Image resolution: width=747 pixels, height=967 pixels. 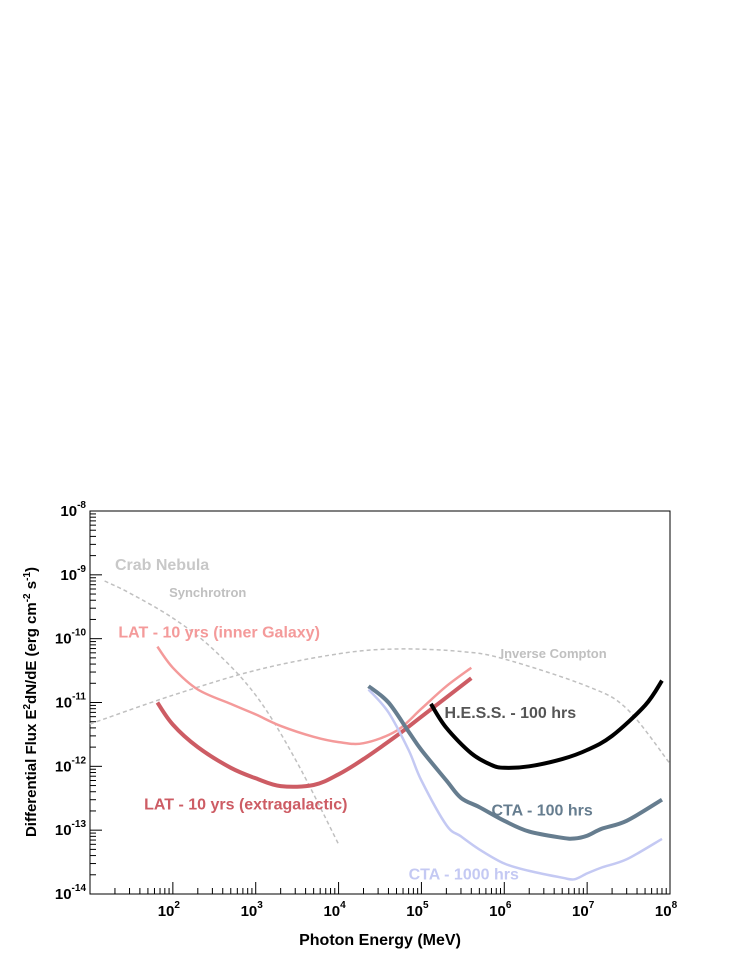 I want to click on y-tick-label: 10⁻¹², so click(x=71, y=765).